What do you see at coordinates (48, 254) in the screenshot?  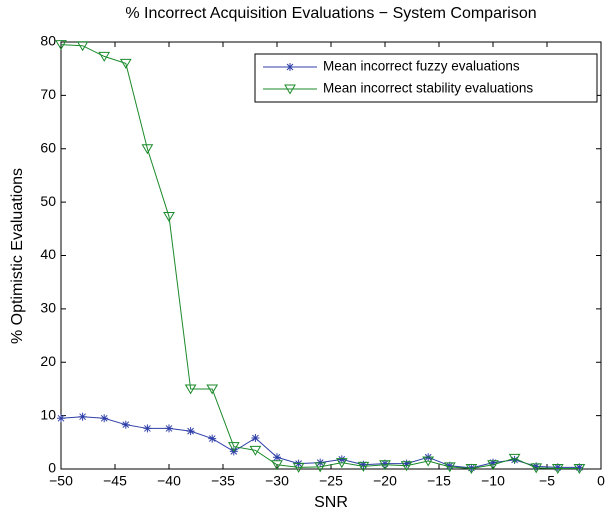 I see `y-tick-label: 40` at bounding box center [48, 254].